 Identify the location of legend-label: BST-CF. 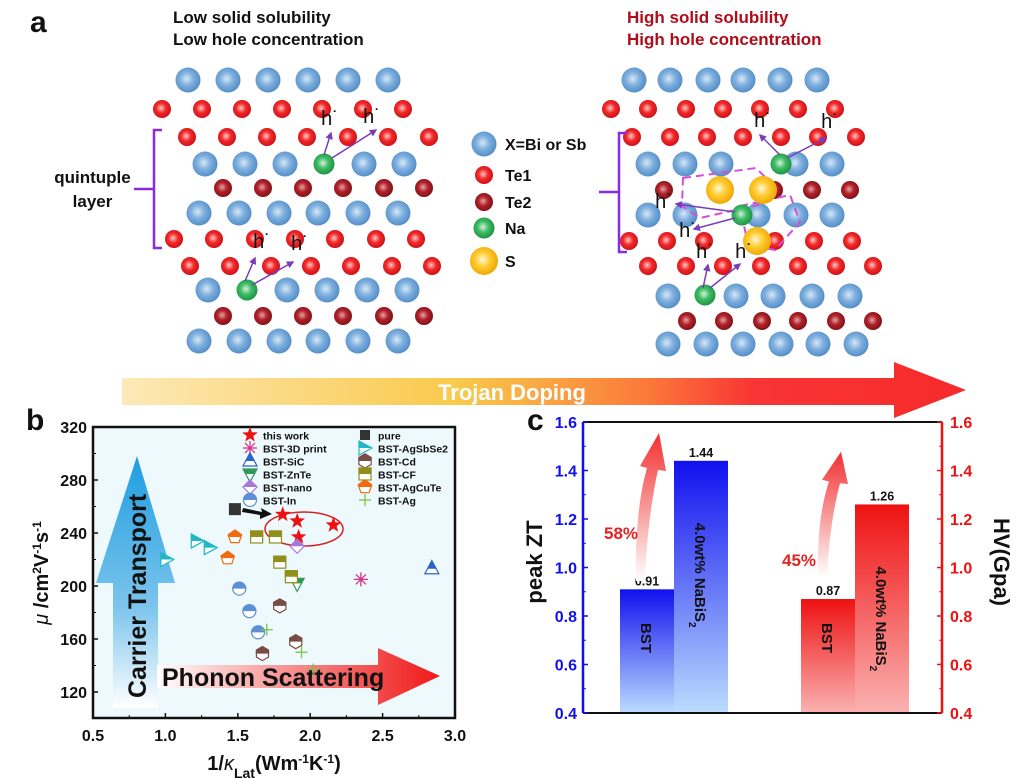
(397, 476).